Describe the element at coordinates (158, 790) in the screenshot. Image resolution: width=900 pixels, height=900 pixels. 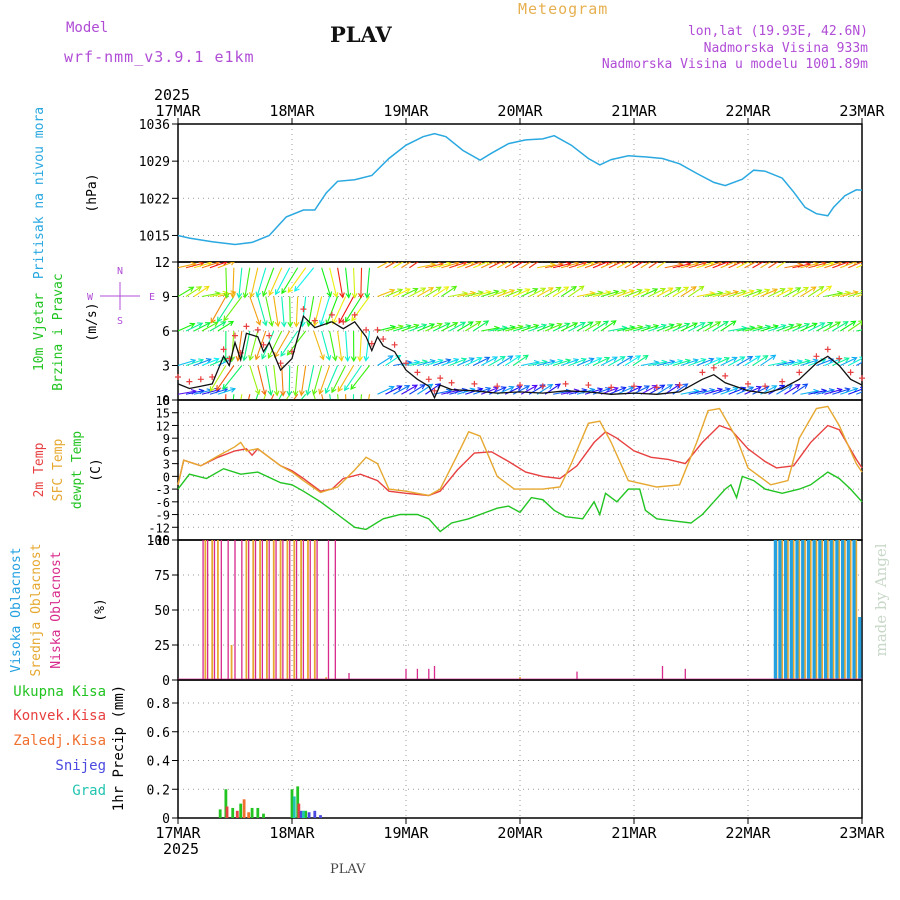
I see `y-tick-label: 0.2` at that location.